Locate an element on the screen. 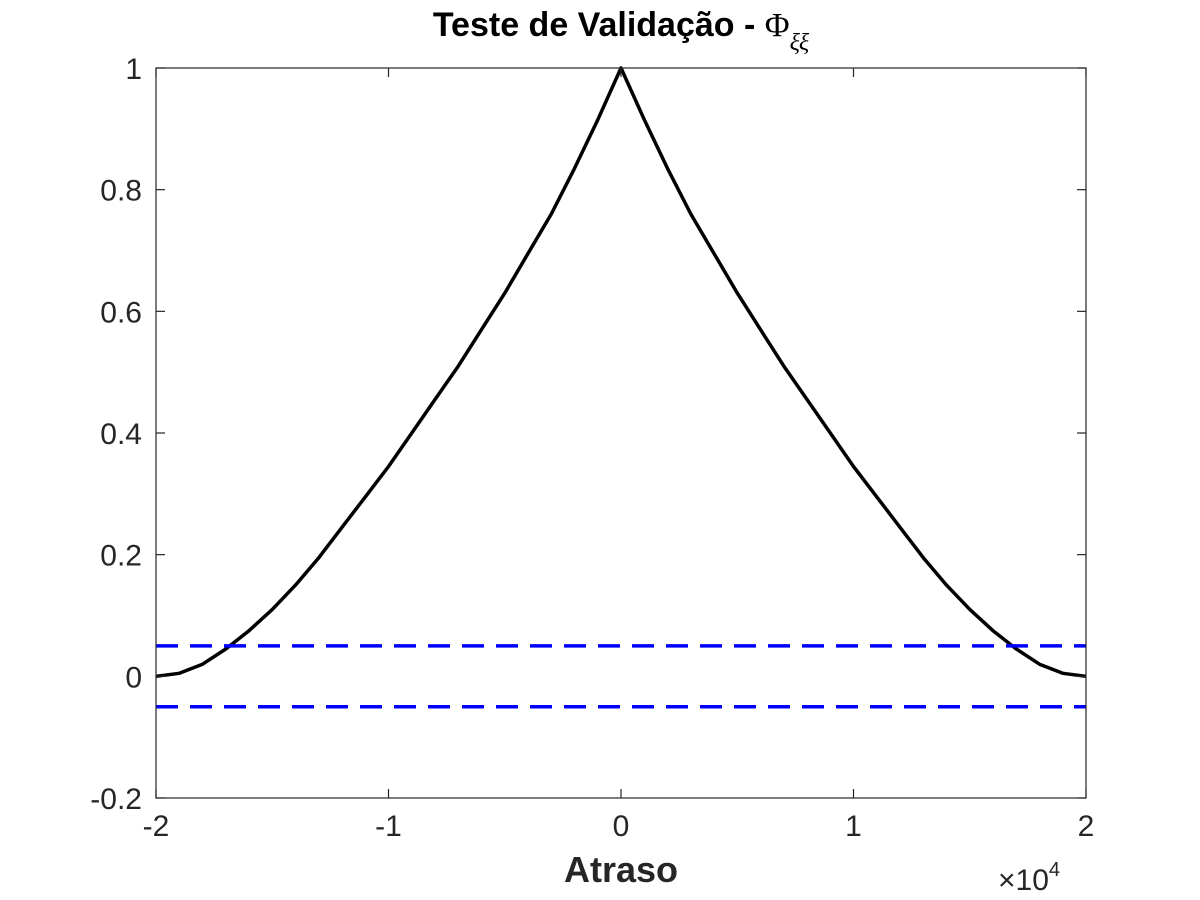  y-tick-label: 0.2 is located at coordinates (121, 556).